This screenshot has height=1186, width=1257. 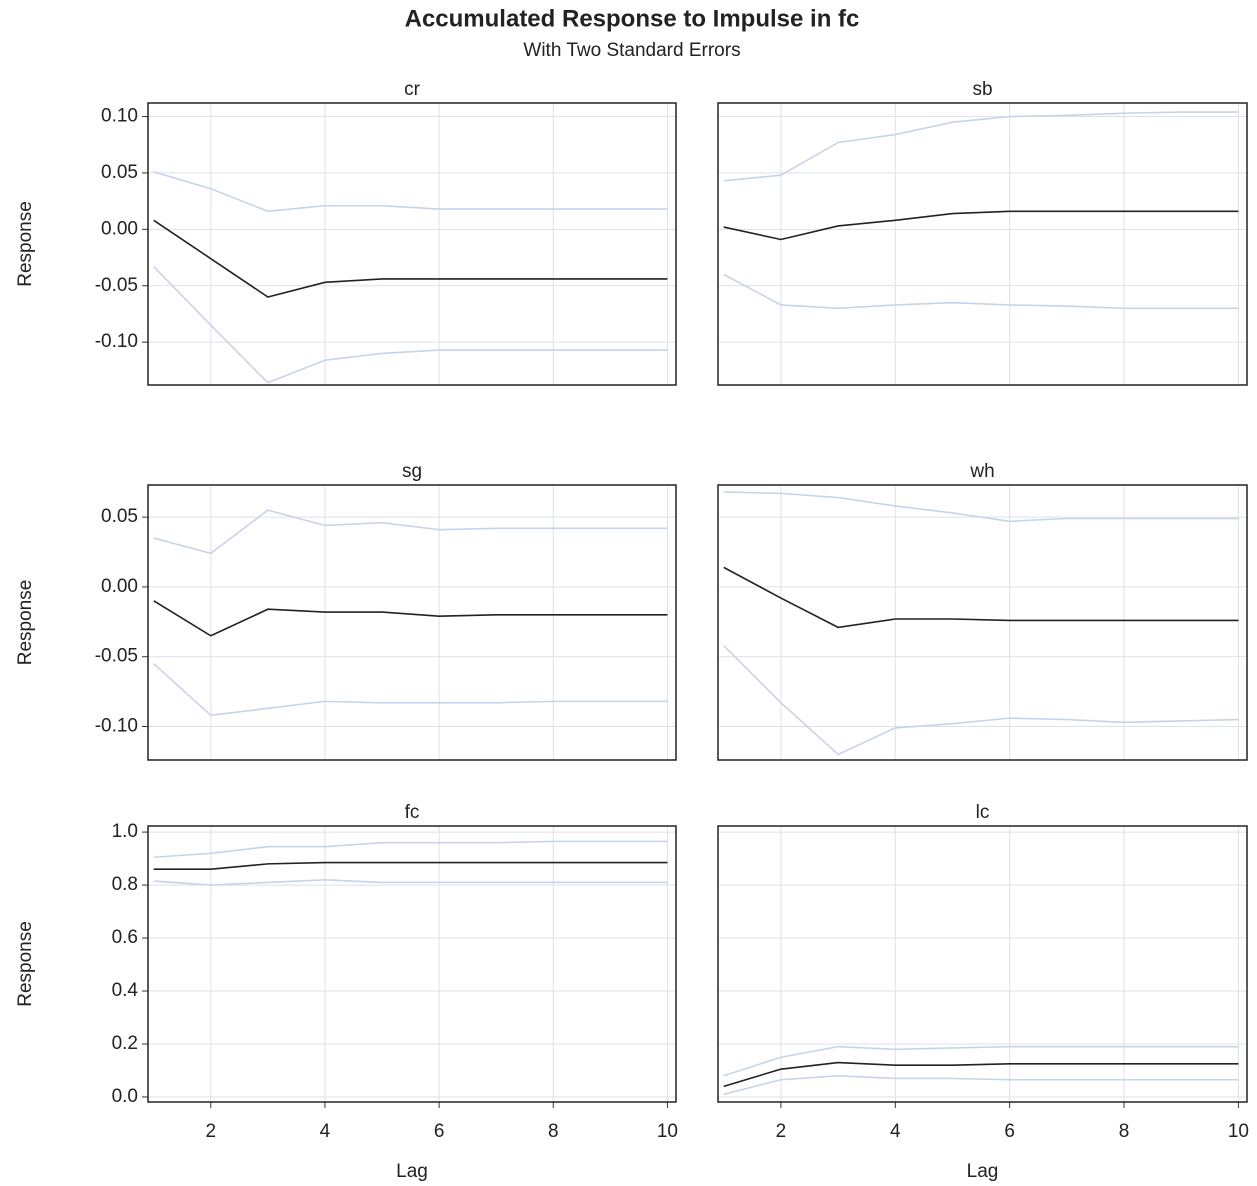 What do you see at coordinates (631, 50) in the screenshot?
I see `chart-subtitle: With Two Standard Errors` at bounding box center [631, 50].